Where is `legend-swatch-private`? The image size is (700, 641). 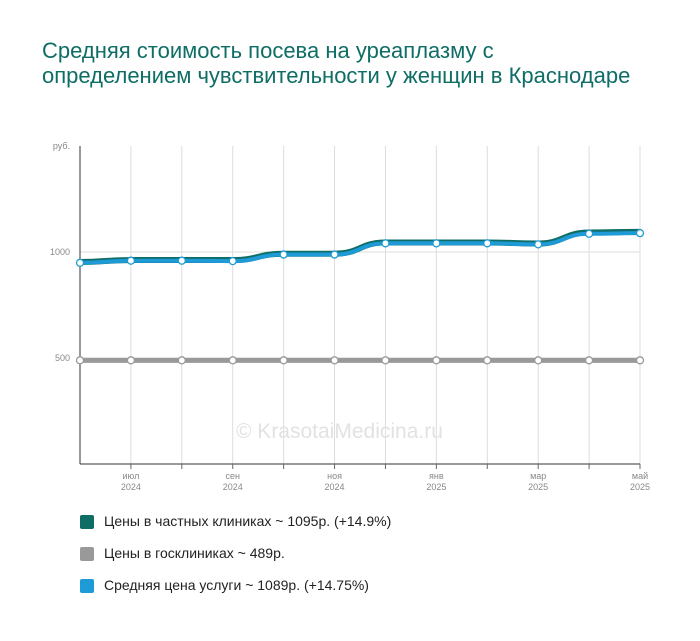
legend-swatch-private is located at coordinates (87, 522).